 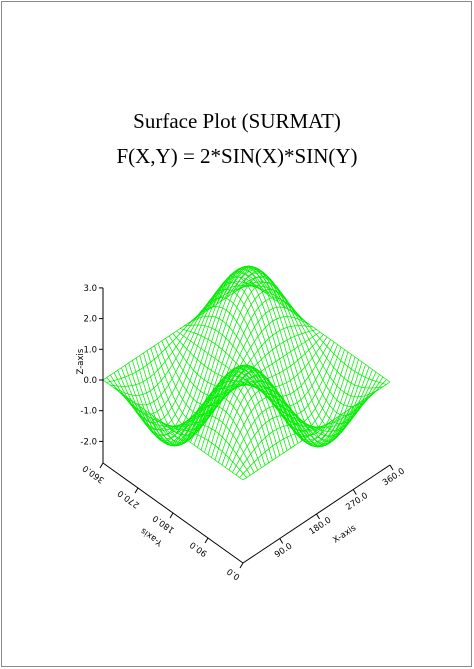 I want to click on chart-title: Surface Plot (SURMAT), so click(x=237, y=121).